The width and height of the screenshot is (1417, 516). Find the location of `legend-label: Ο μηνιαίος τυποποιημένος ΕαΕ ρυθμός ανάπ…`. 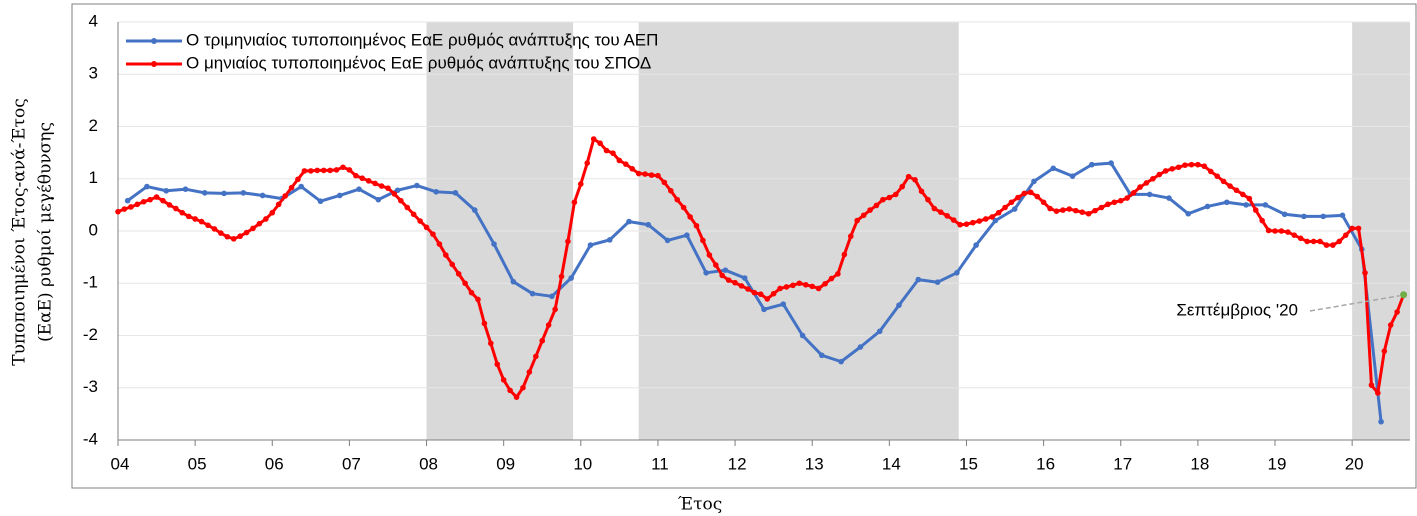

legend-label: Ο μηνιαίος τυποποιημένος ΕαΕ ρυθμός ανάπ… is located at coordinates (418, 62).